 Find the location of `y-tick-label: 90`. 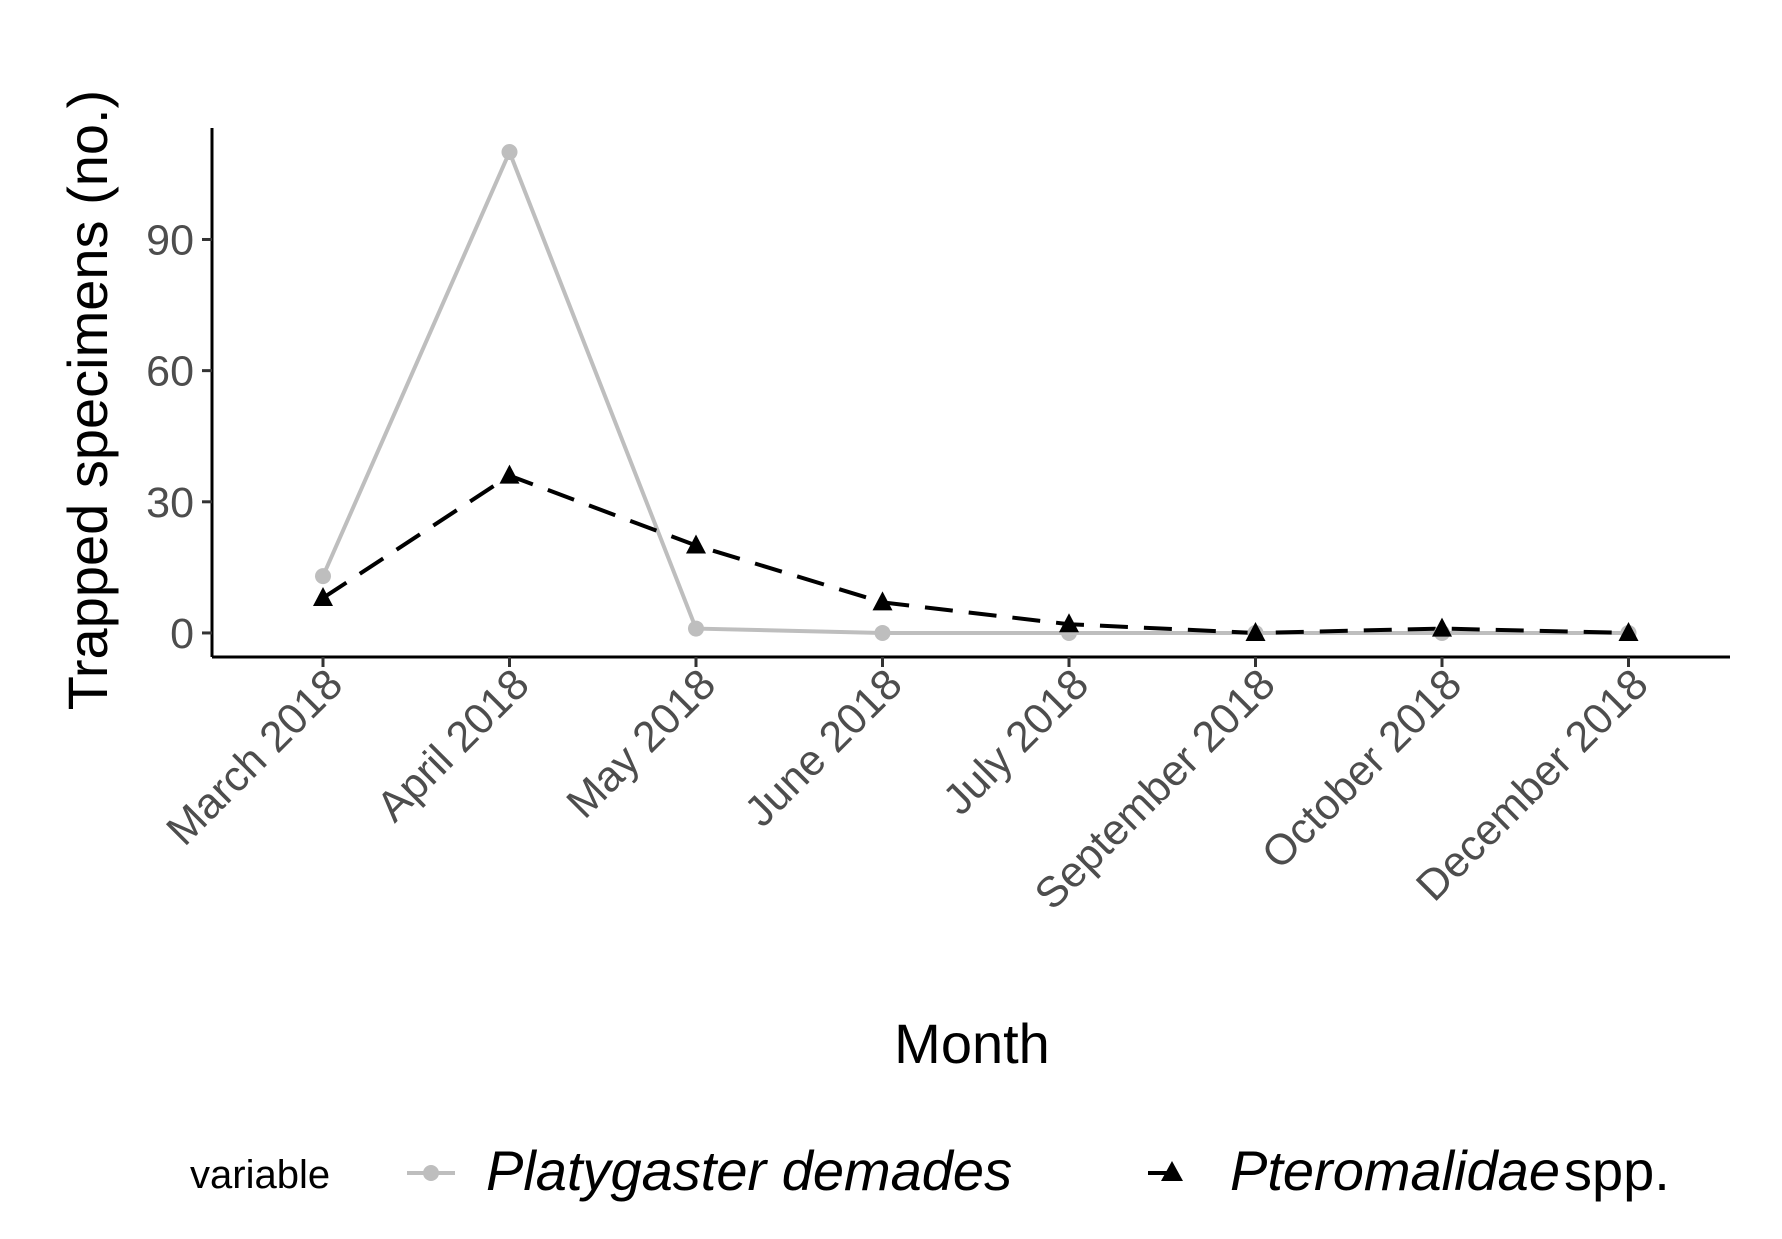

y-tick-label: 90 is located at coordinates (170, 240).